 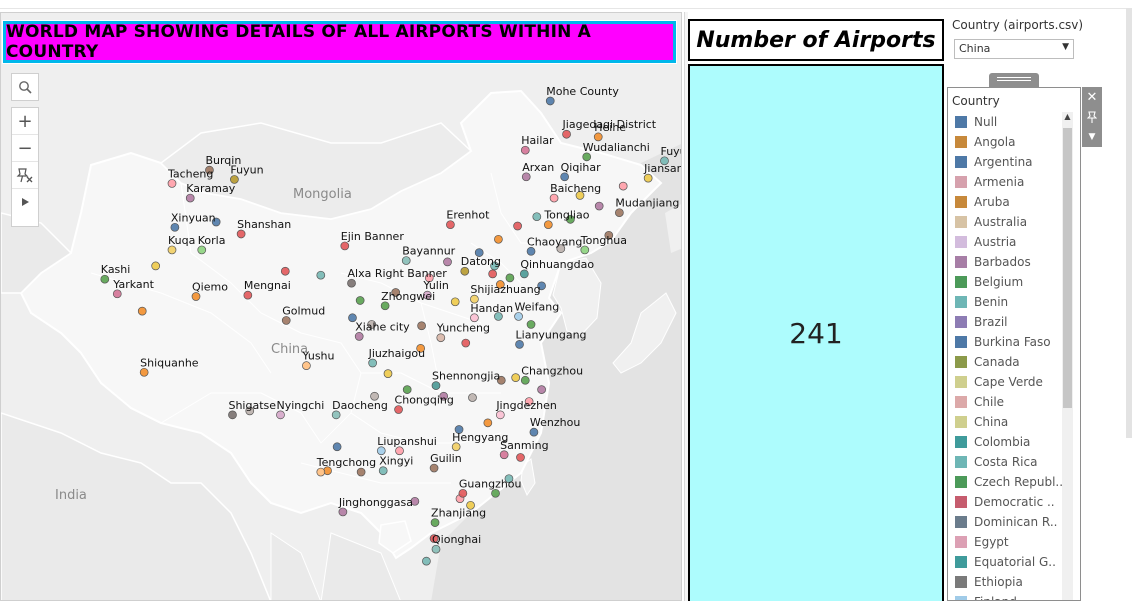 What do you see at coordinates (1067, 268) in the screenshot?
I see `legend-scroll-thumb` at bounding box center [1067, 268].